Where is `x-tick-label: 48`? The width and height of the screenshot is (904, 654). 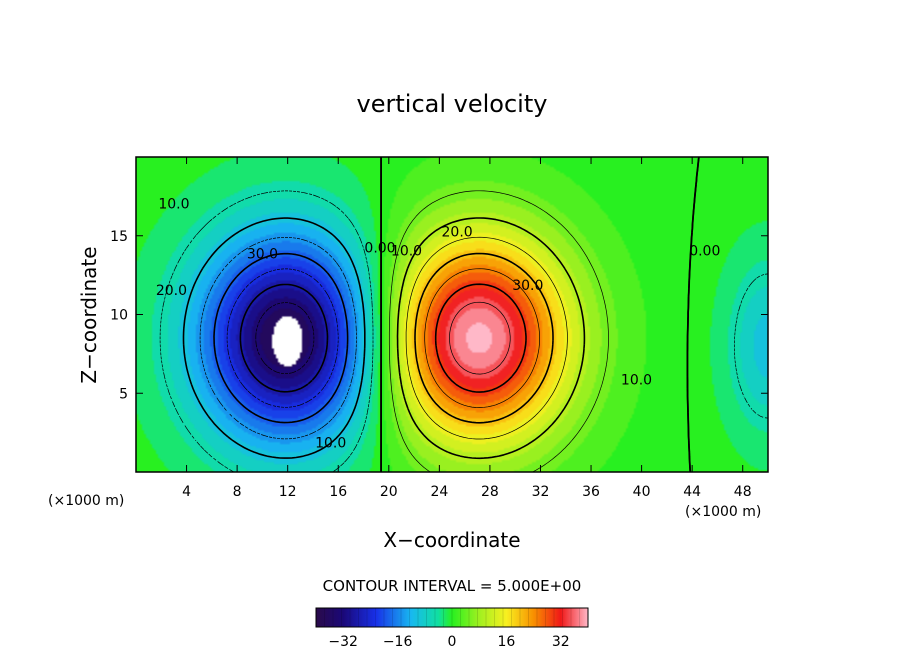 x-tick-label: 48 is located at coordinates (743, 492).